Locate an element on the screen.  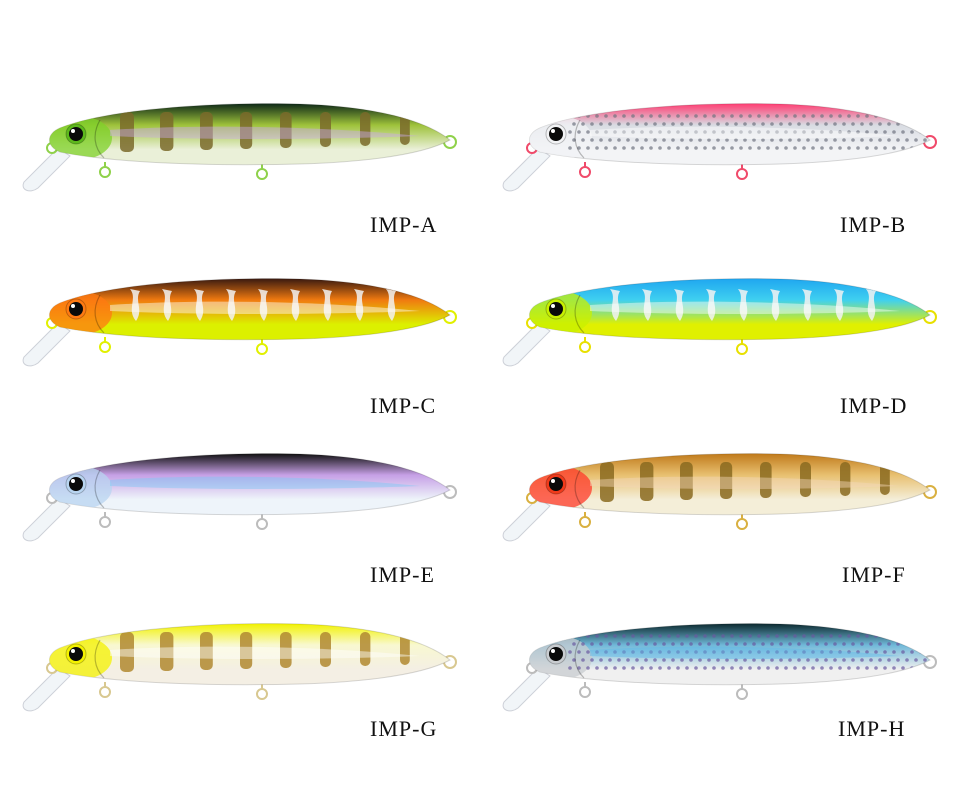
lure-card: IMP-D is located at coordinates (720, 355).